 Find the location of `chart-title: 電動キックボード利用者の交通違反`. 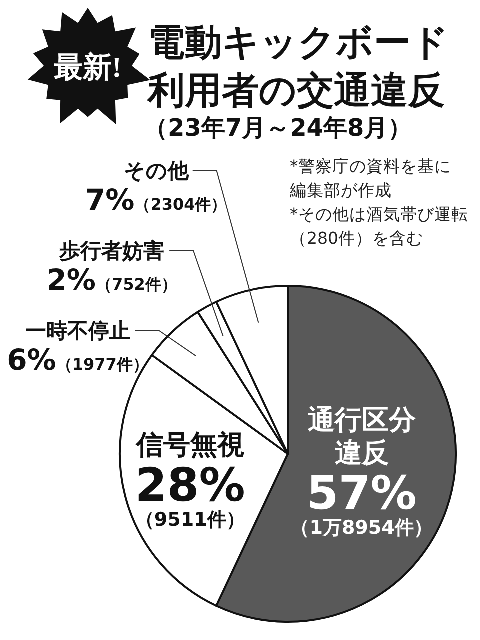

chart-title: 電動キックボード利用者の交通違反 is located at coordinates (297, 66).